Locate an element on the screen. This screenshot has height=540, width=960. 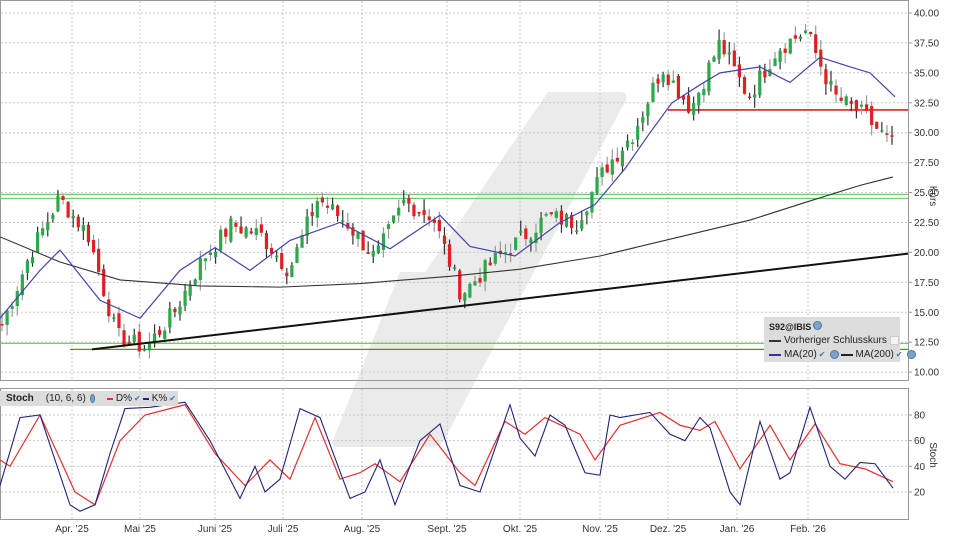
svg-text: 60 is located at coordinates (920, 441).